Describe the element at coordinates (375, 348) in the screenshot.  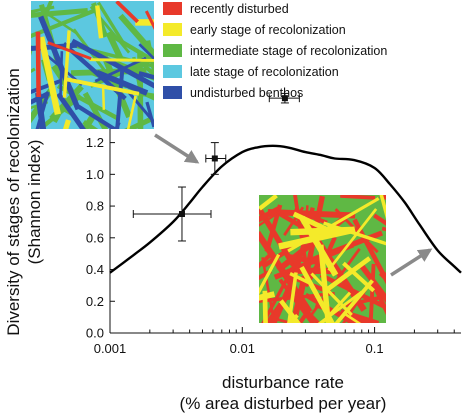
I see `x-tick-label: 0.1` at that location.